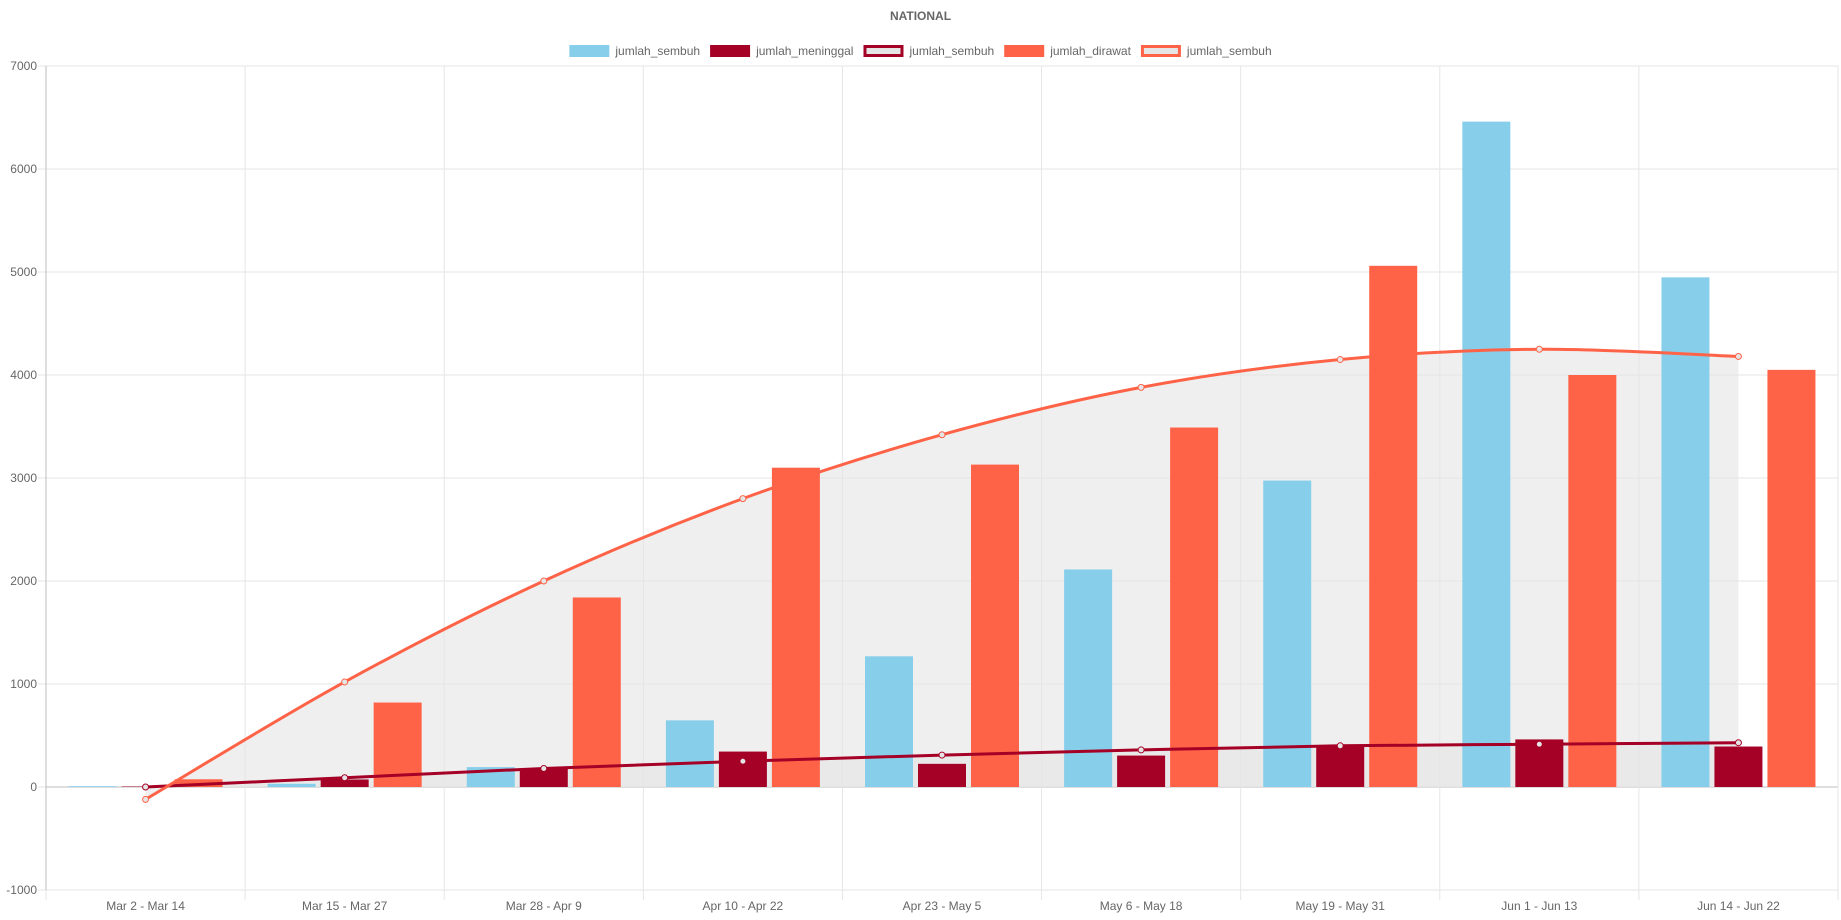 This screenshot has height=920, width=1841. Describe the element at coordinates (743, 906) in the screenshot. I see `x-tick-label: Apr 10 - Apr 22` at that location.